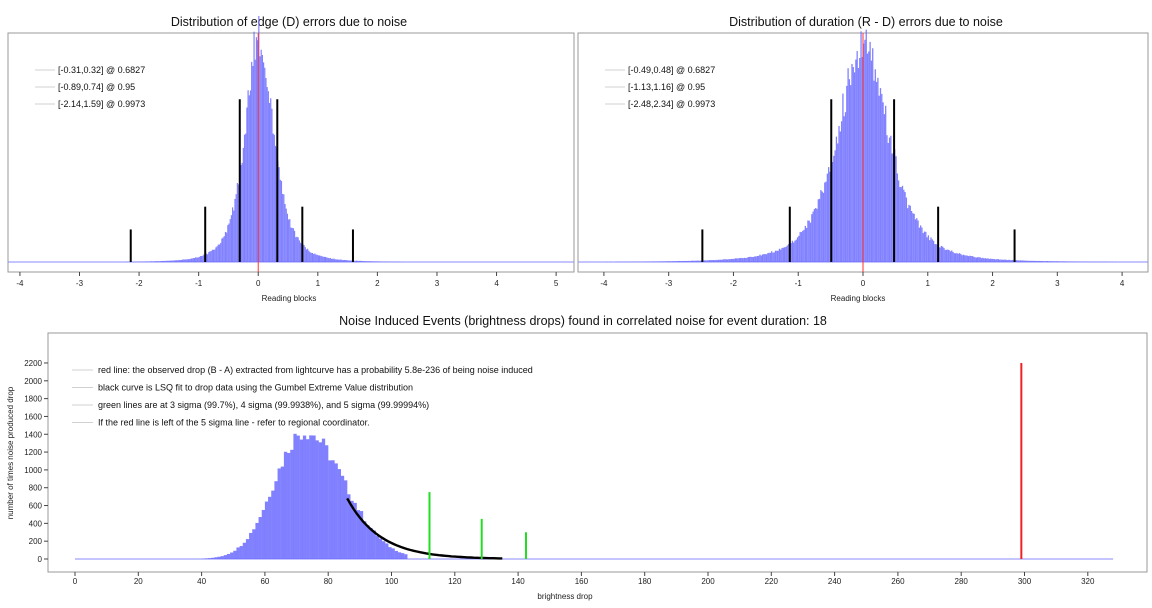  Describe the element at coordinates (40, 559) in the screenshot. I see `y-tick-label: 0` at that location.